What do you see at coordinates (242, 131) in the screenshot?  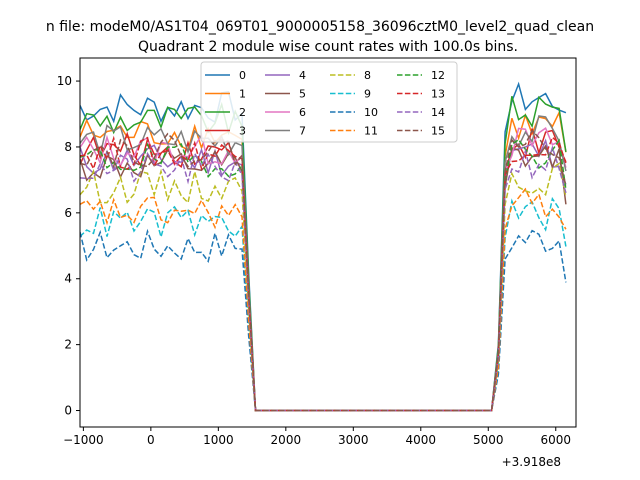 I see `legend-label: 3` at bounding box center [242, 131].